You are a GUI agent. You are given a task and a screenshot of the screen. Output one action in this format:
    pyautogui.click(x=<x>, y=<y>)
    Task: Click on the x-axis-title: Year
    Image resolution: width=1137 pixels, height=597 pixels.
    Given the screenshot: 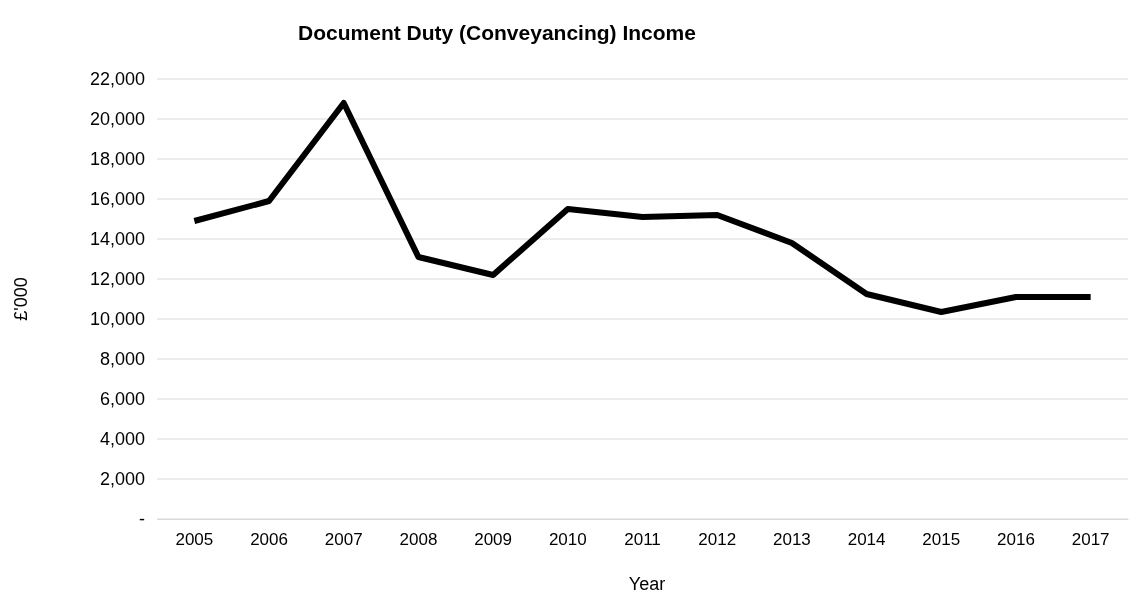 What is the action you would take?
    pyautogui.click(x=647, y=584)
    